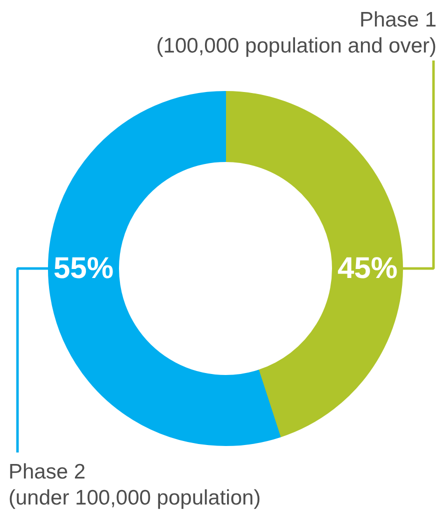 This screenshot has width=442, height=521. What do you see at coordinates (367, 268) in the screenshot?
I see `data-label: 45%` at bounding box center [367, 268].